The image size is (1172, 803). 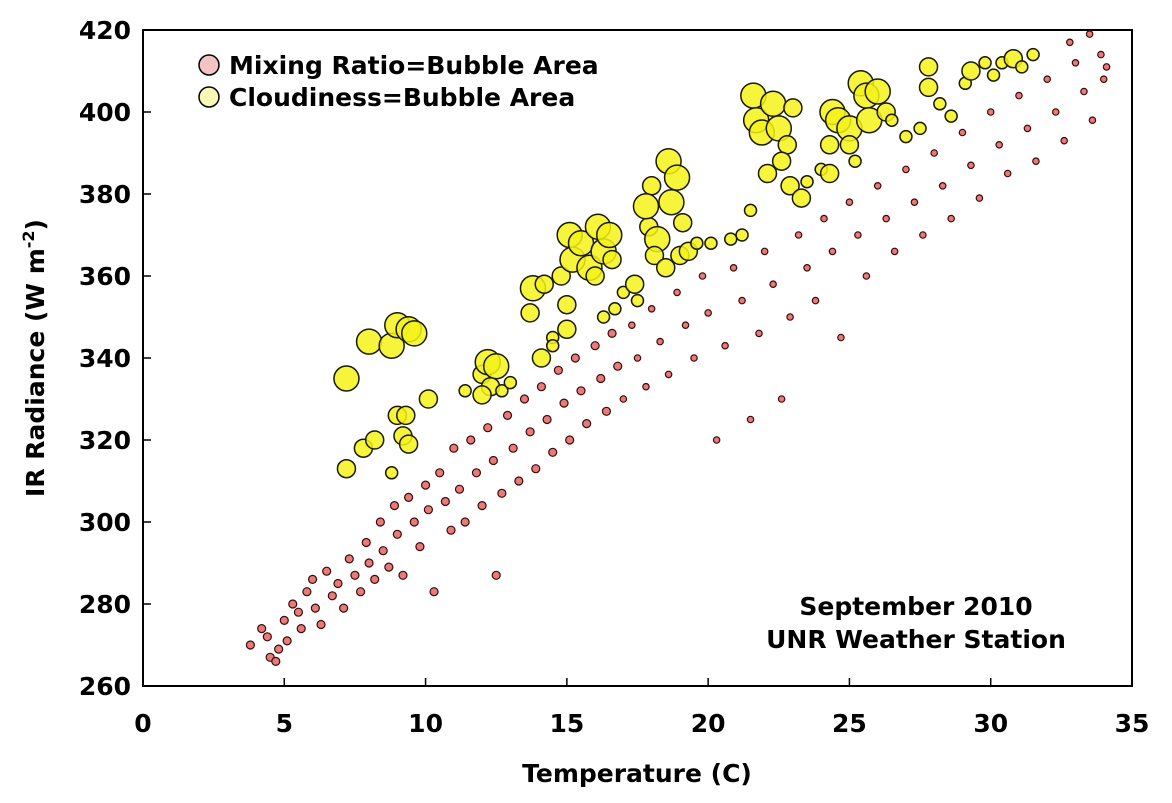 What do you see at coordinates (115, 358) in the screenshot?
I see `y-axis: 260 280 300 320 340 360 380 400 420` at bounding box center [115, 358].